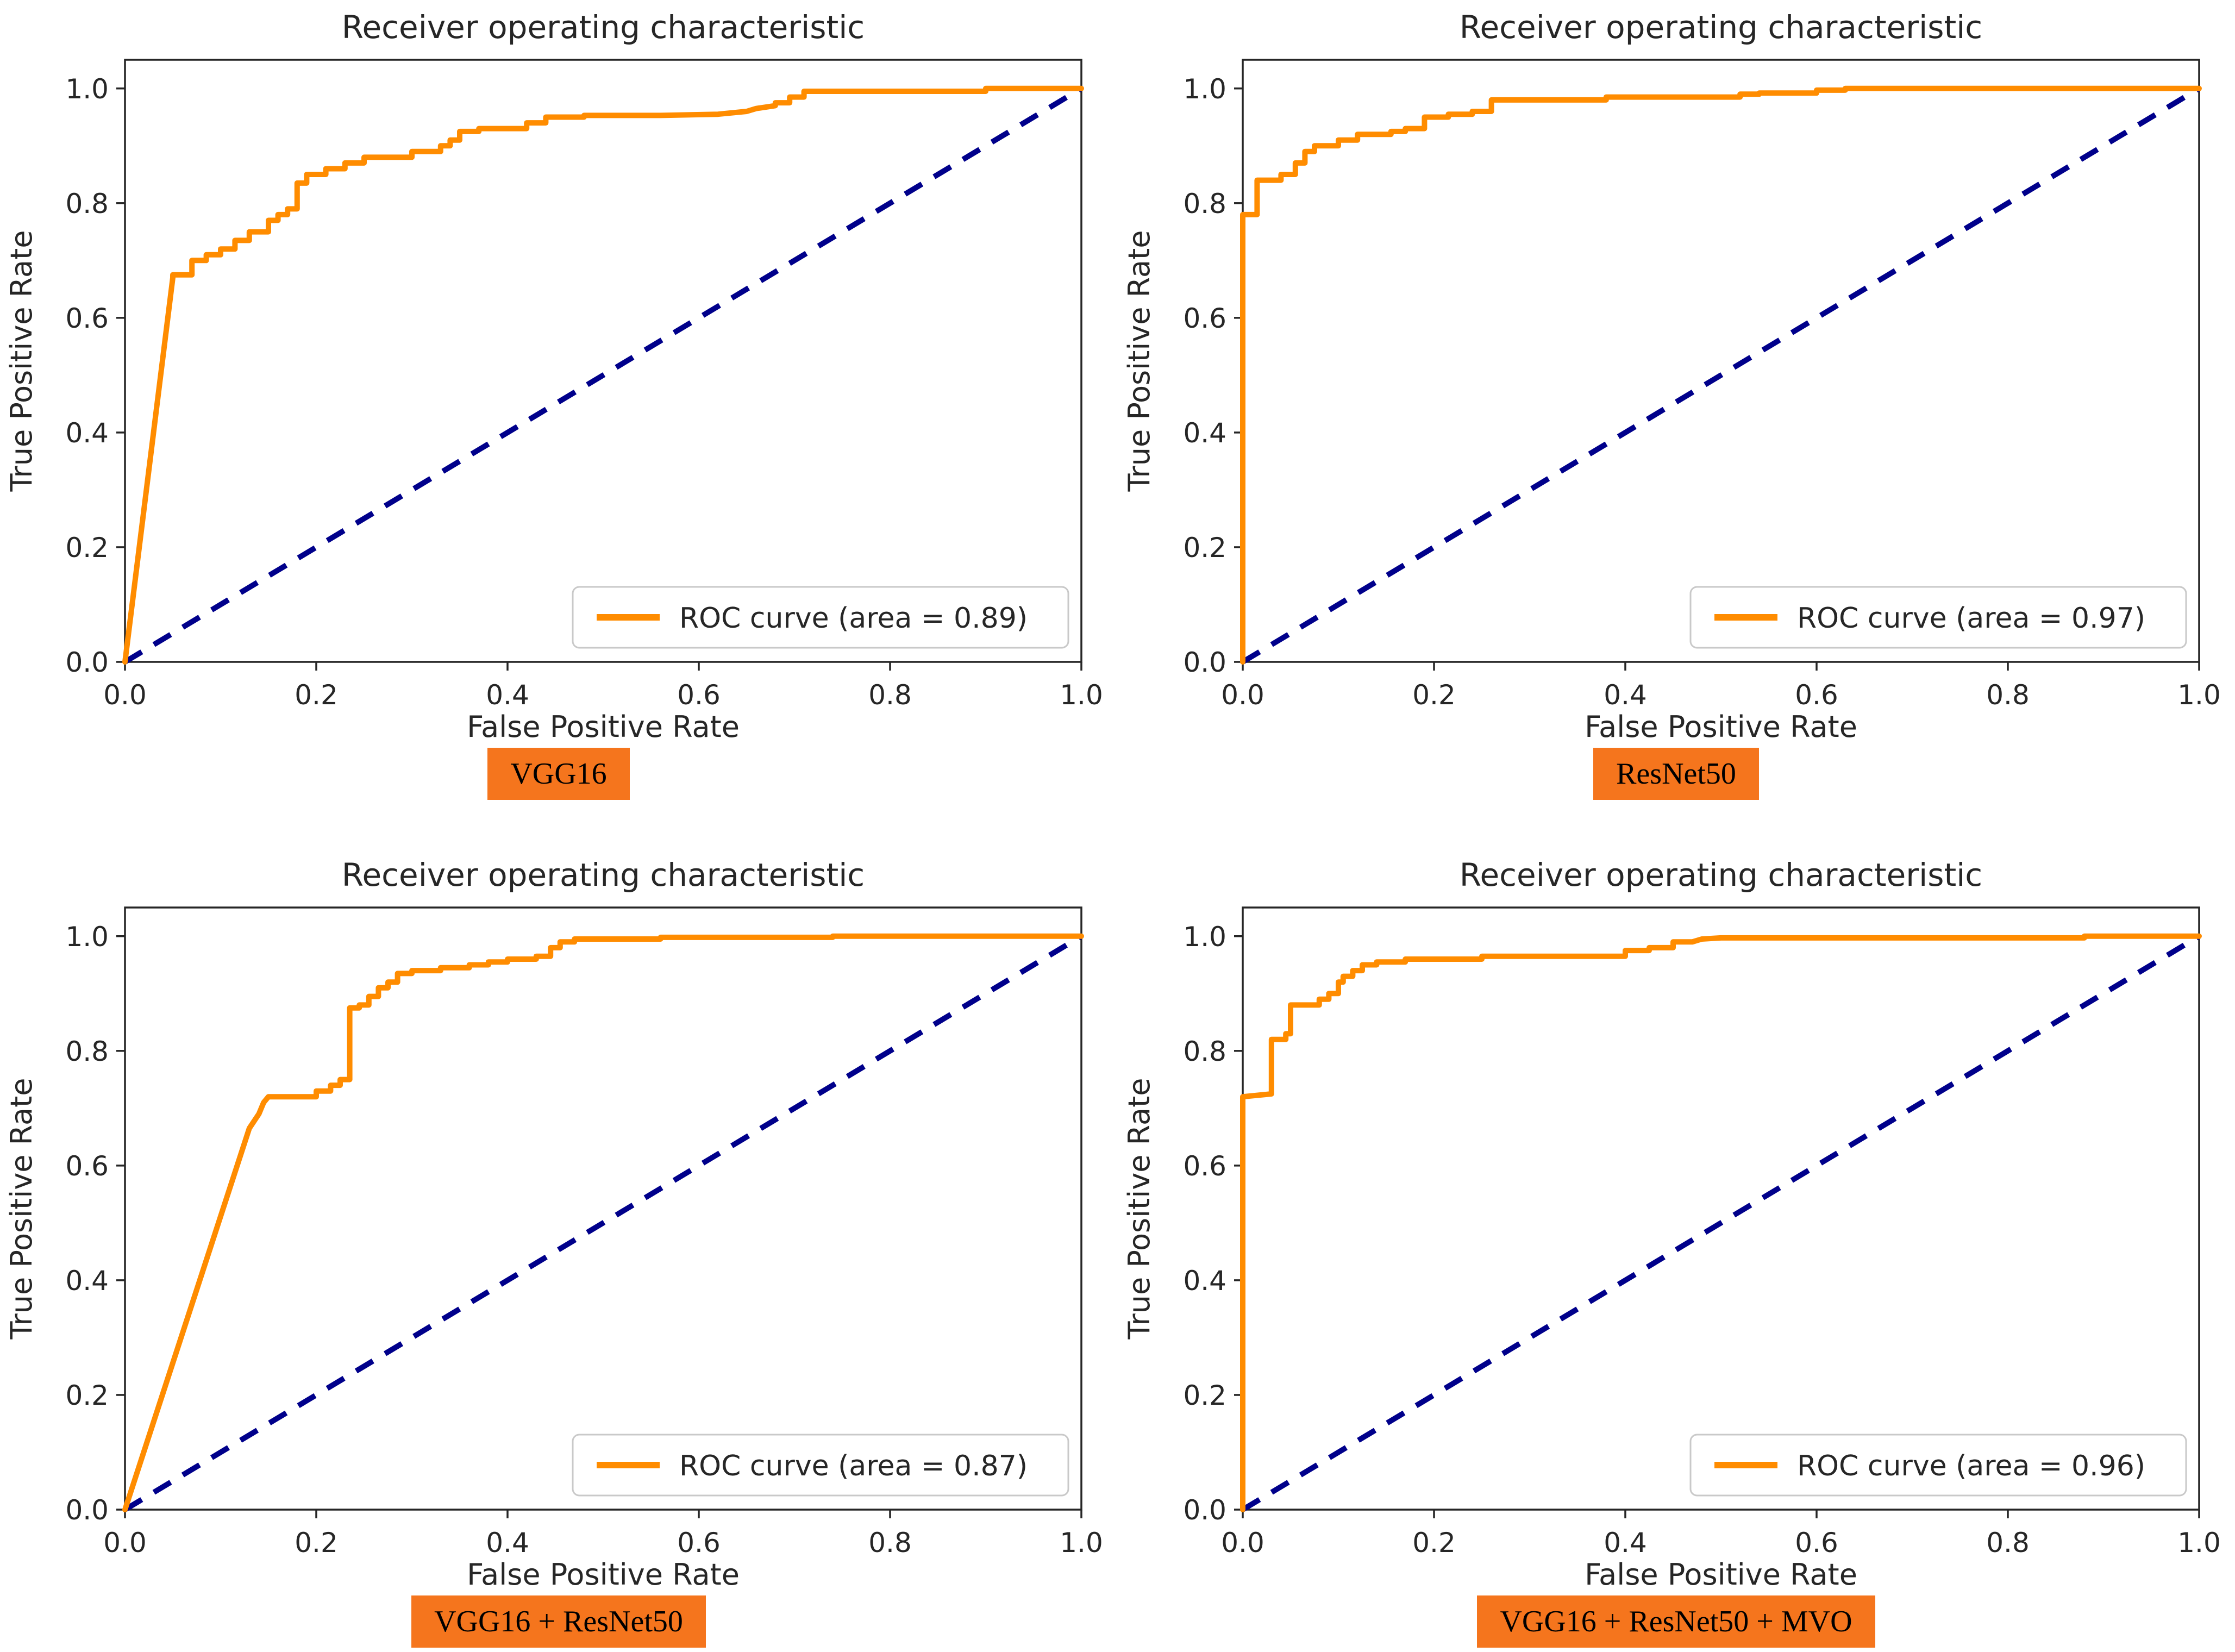 This screenshot has width=2235, height=1652. What do you see at coordinates (1971, 1466) in the screenshot?
I see `legend-label: ROC curve (area = 0.96)` at bounding box center [1971, 1466].